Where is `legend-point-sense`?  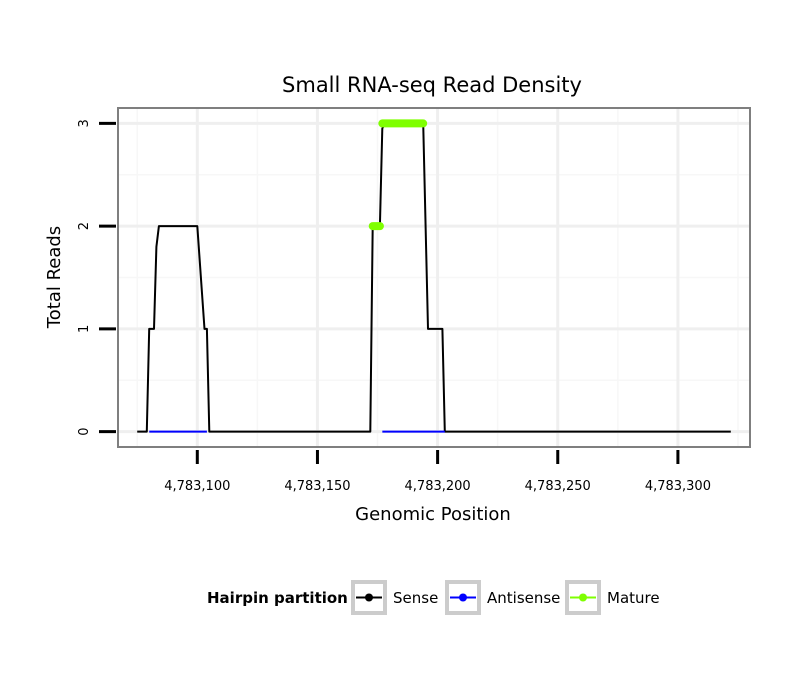
legend-point-sense is located at coordinates (369, 597).